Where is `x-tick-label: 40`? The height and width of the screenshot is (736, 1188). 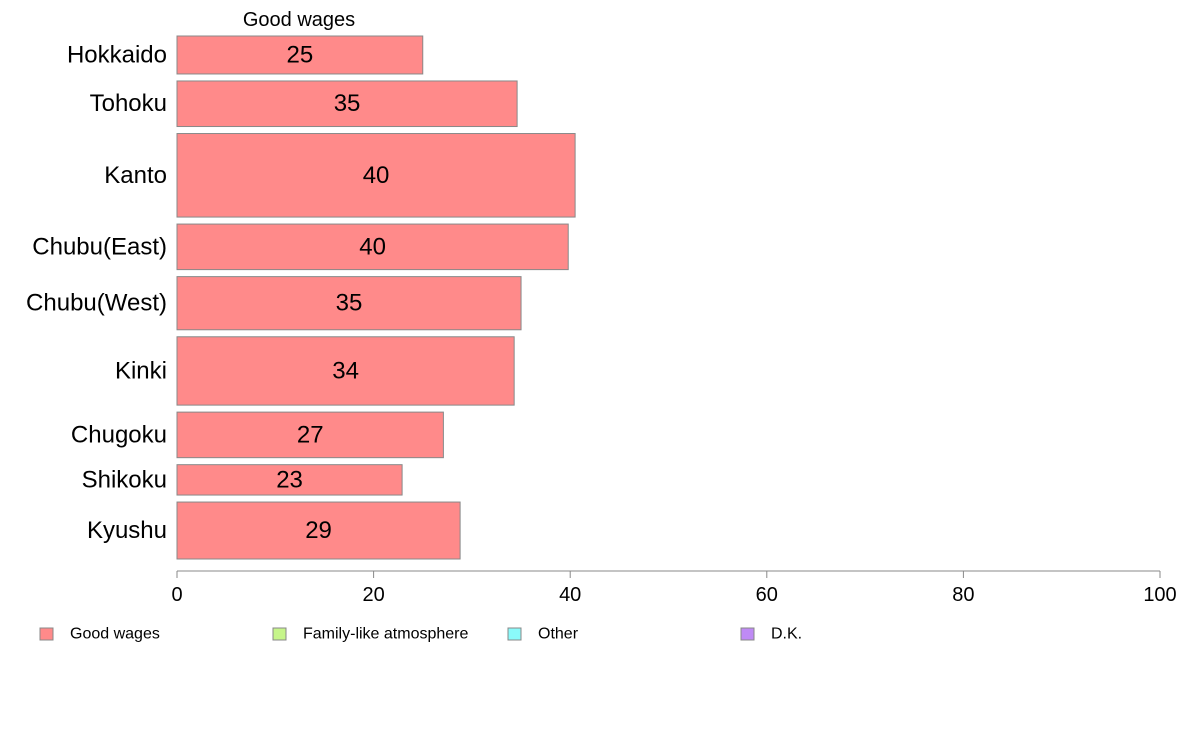 x-tick-label: 40 is located at coordinates (570, 595).